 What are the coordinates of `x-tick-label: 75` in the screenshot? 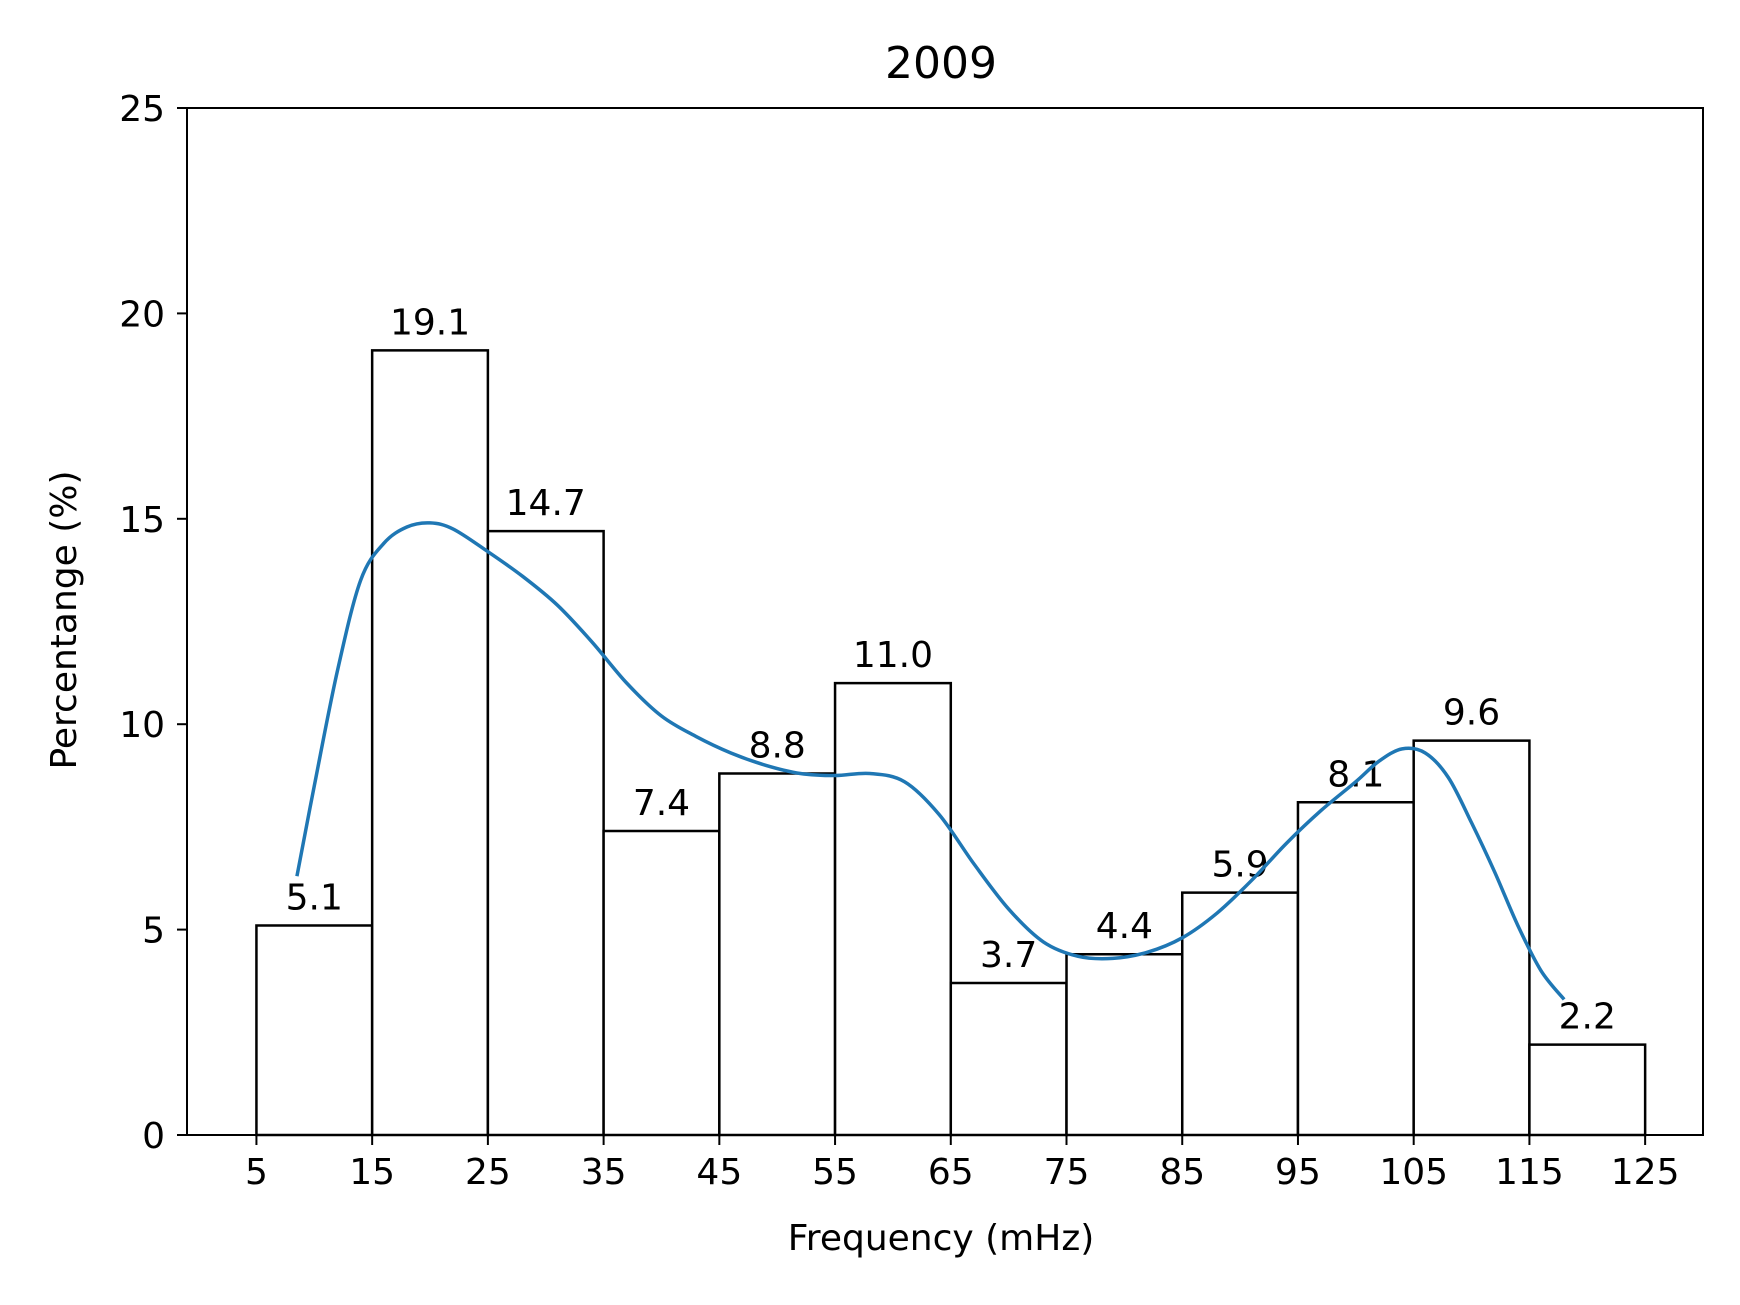 It's located at (1067, 1172).